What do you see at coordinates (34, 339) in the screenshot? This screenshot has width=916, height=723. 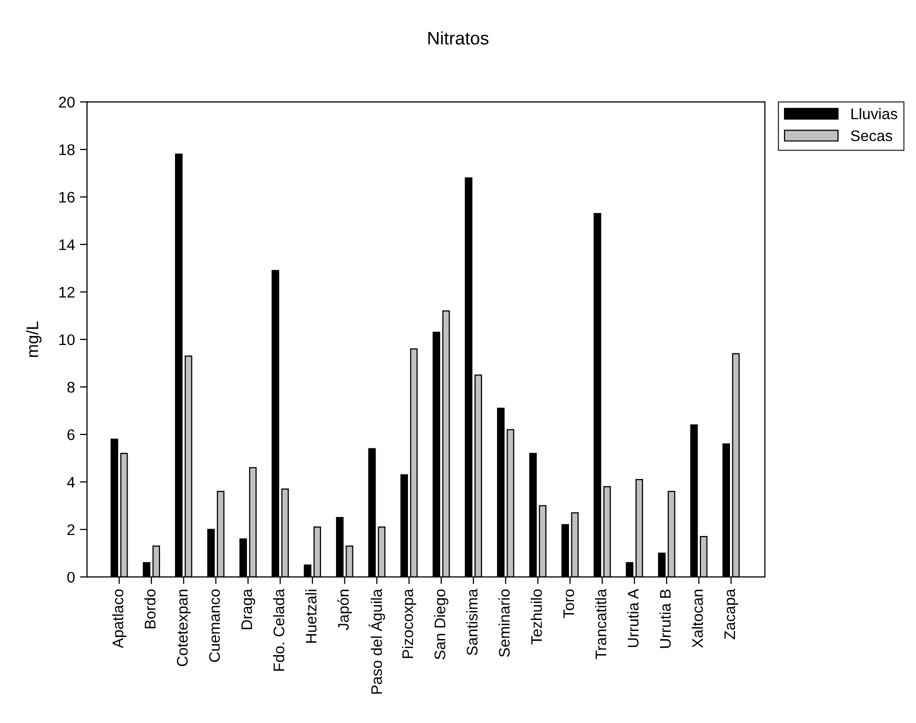 I see `y-axis-title: mg/L` at bounding box center [34, 339].